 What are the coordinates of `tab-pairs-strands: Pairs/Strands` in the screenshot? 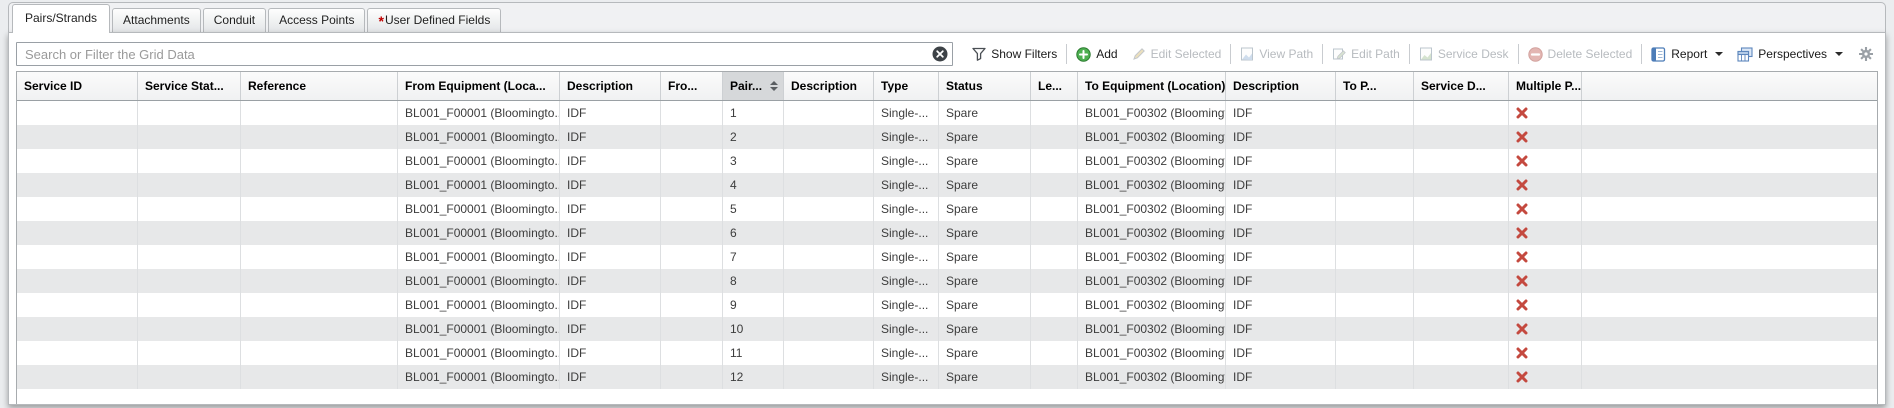 It's located at (61, 18).